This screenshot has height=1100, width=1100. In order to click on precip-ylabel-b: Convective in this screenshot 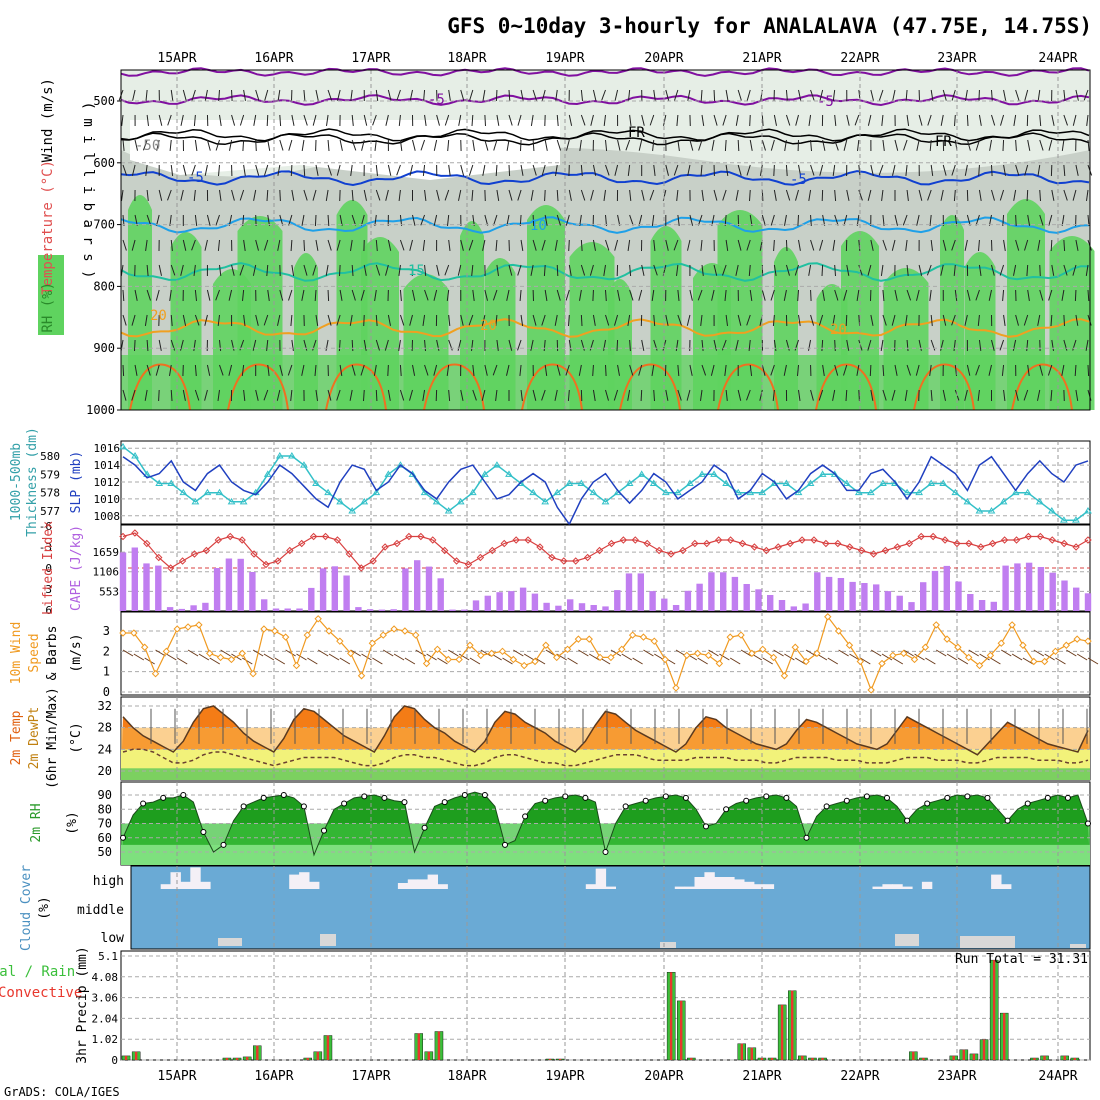, I will do `click(41, 993)`.